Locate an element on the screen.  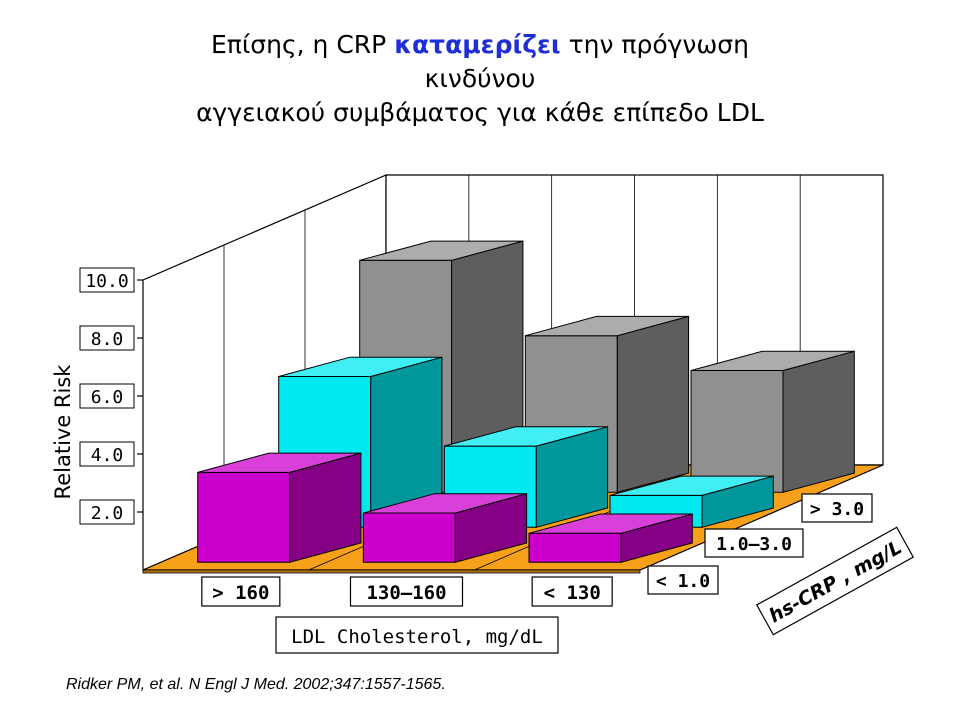
title-line-2: κινδύνου is located at coordinates (480, 78).